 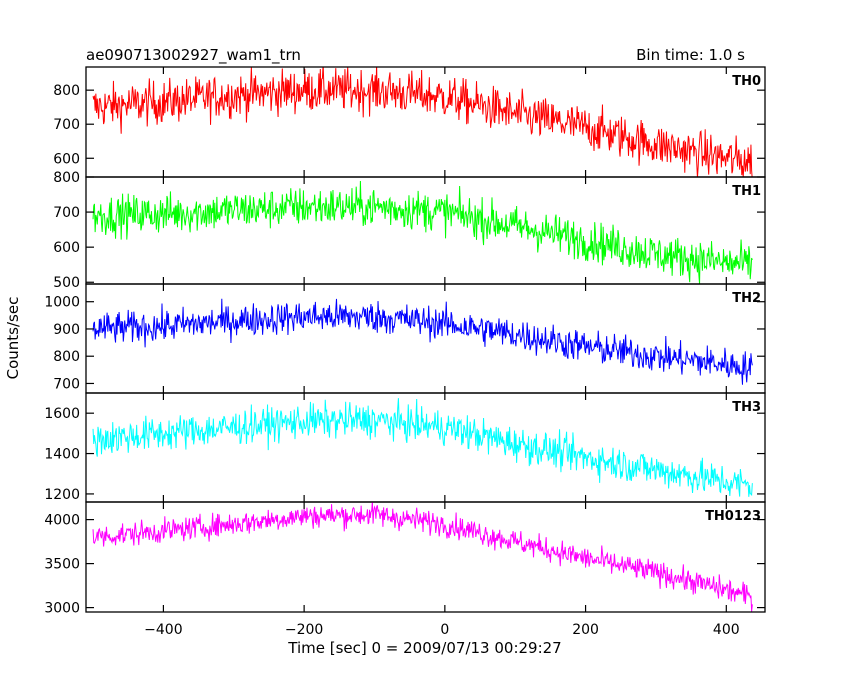 I want to click on panel-label: TH0, so click(x=746, y=81).